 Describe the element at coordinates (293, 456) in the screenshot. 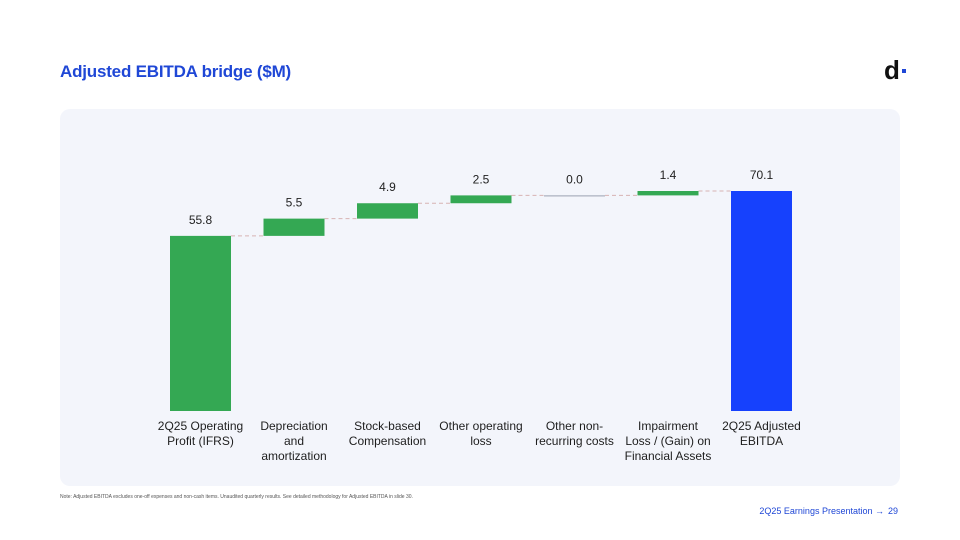

I see `category-label-2-line-3: amortization` at that location.